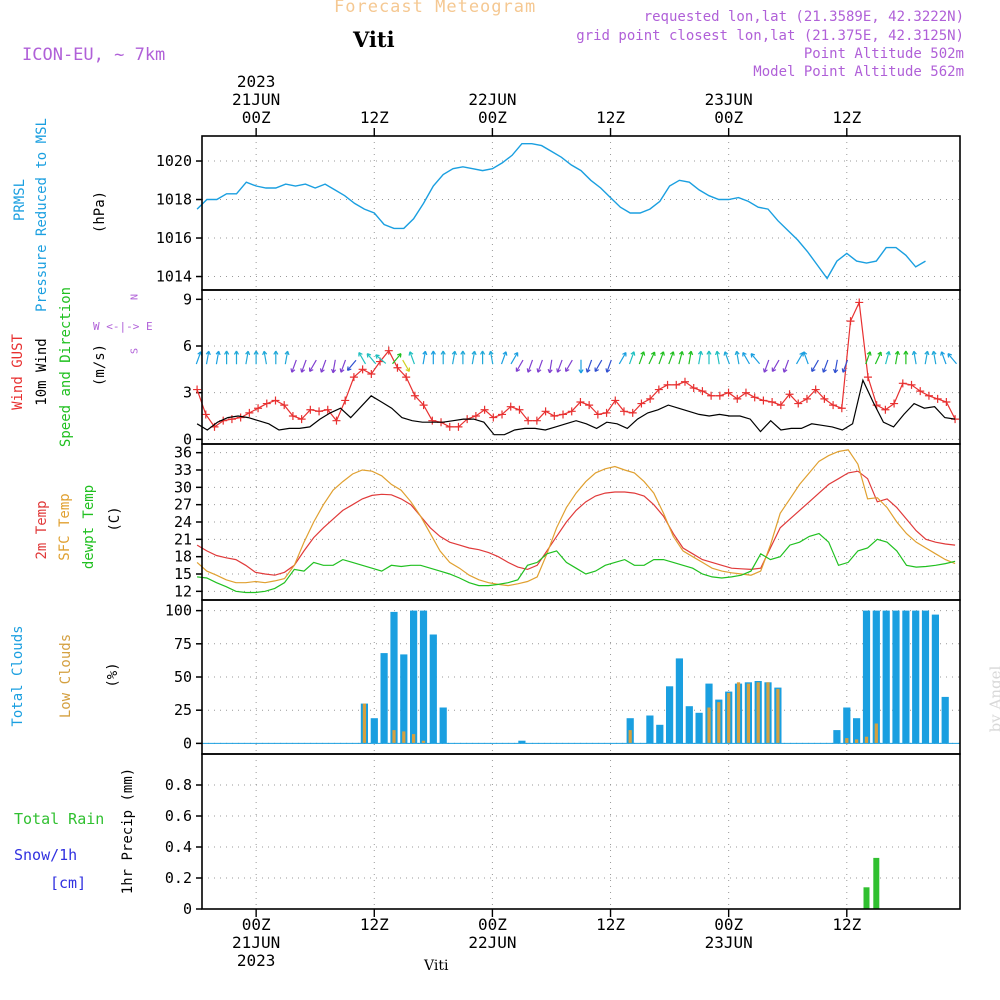 The width and height of the screenshot is (1000, 1000). What do you see at coordinates (256, 960) in the screenshot?
I see `bottom-time-label: 2023` at bounding box center [256, 960].